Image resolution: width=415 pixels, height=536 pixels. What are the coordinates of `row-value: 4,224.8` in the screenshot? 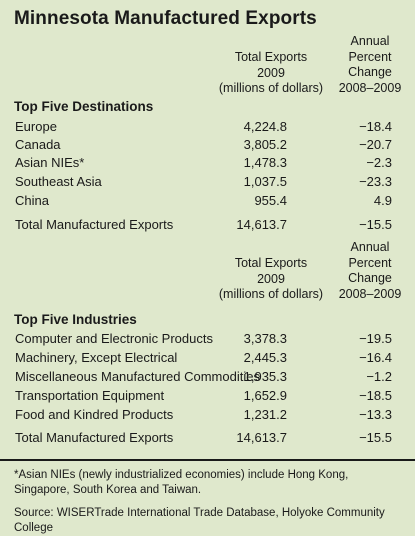 It's located at (265, 126).